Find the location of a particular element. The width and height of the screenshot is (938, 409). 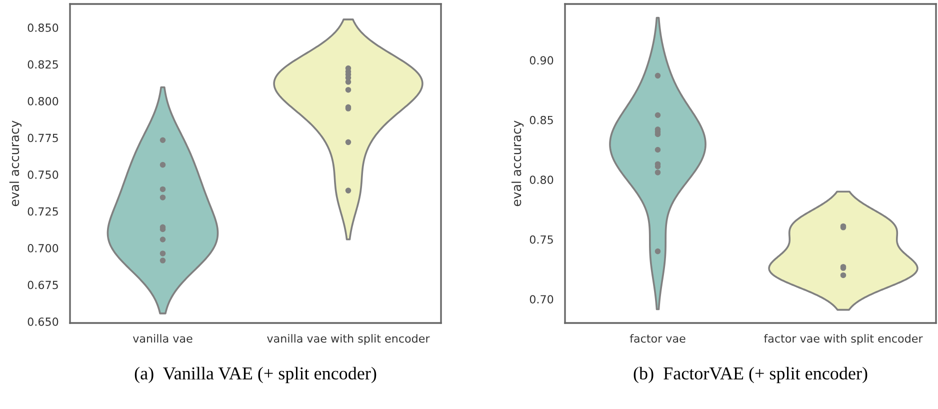

text: (b) FactorVAE (+ split encoder) is located at coordinates (751, 375).